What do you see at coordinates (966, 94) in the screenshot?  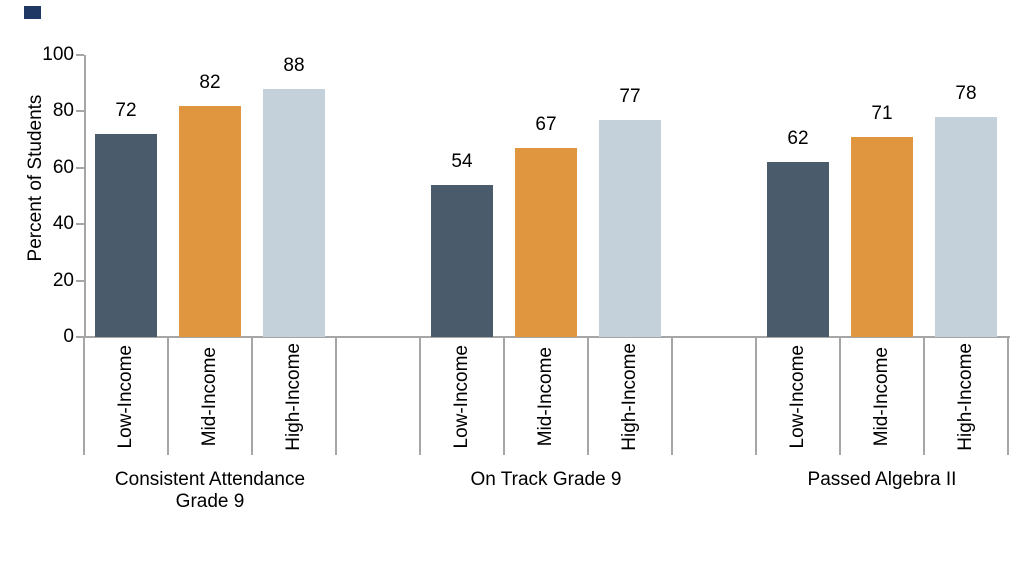 I see `bar-value-label: 78` at bounding box center [966, 94].